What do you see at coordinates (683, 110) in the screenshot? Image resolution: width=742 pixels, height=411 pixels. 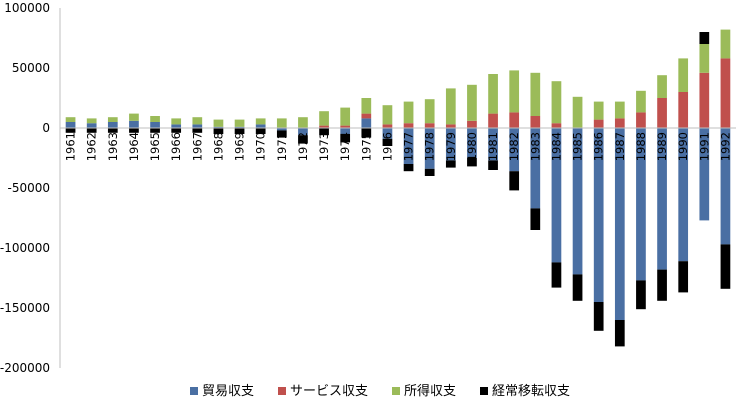 I see `bar-segment-s1-1990` at bounding box center [683, 110].